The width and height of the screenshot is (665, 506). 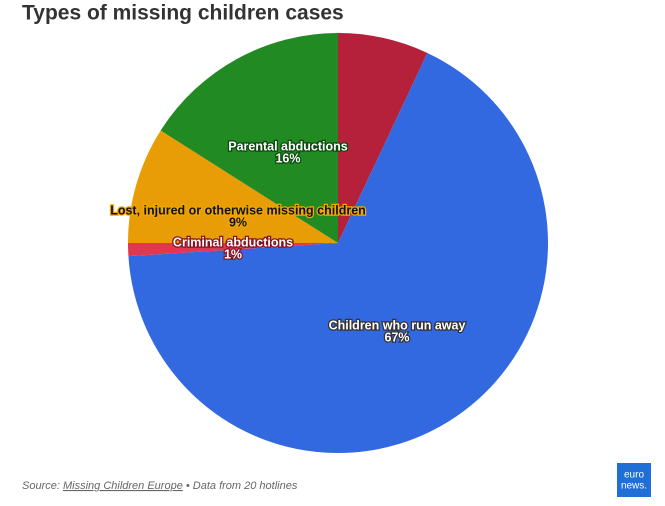 I want to click on slice-label: Children who run away, so click(x=397, y=325).